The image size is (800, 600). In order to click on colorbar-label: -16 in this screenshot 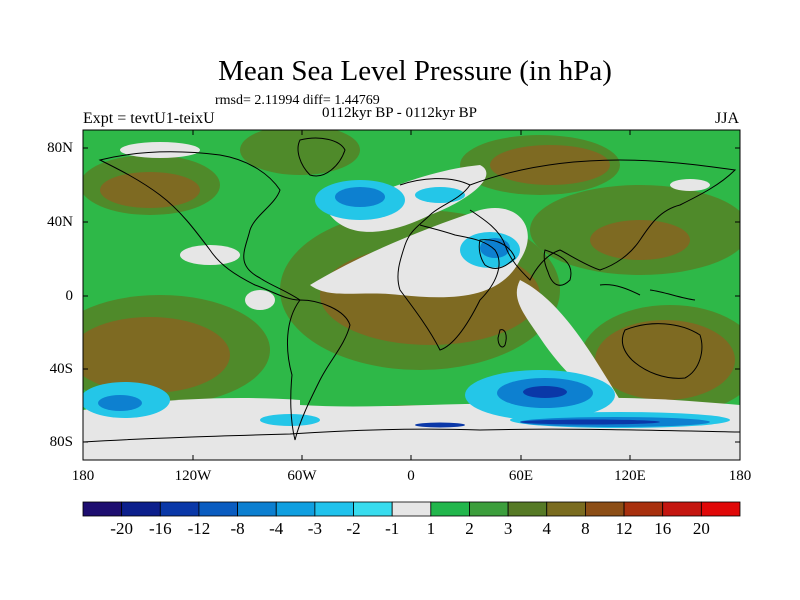, I will do `click(160, 528)`.